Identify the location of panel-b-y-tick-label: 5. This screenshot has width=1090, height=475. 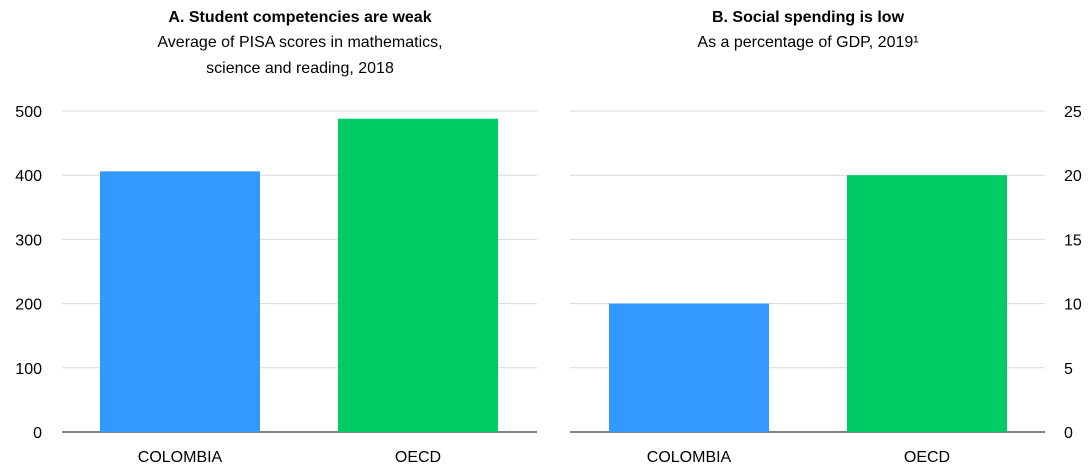
(1068, 369).